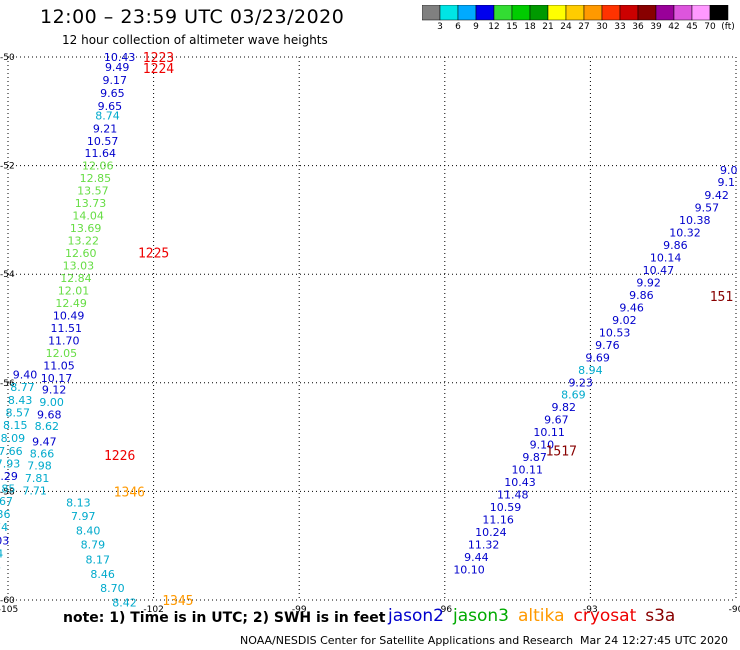 The width and height of the screenshot is (740, 650). I want to click on legend-item-jason2: jason2, so click(416, 616).